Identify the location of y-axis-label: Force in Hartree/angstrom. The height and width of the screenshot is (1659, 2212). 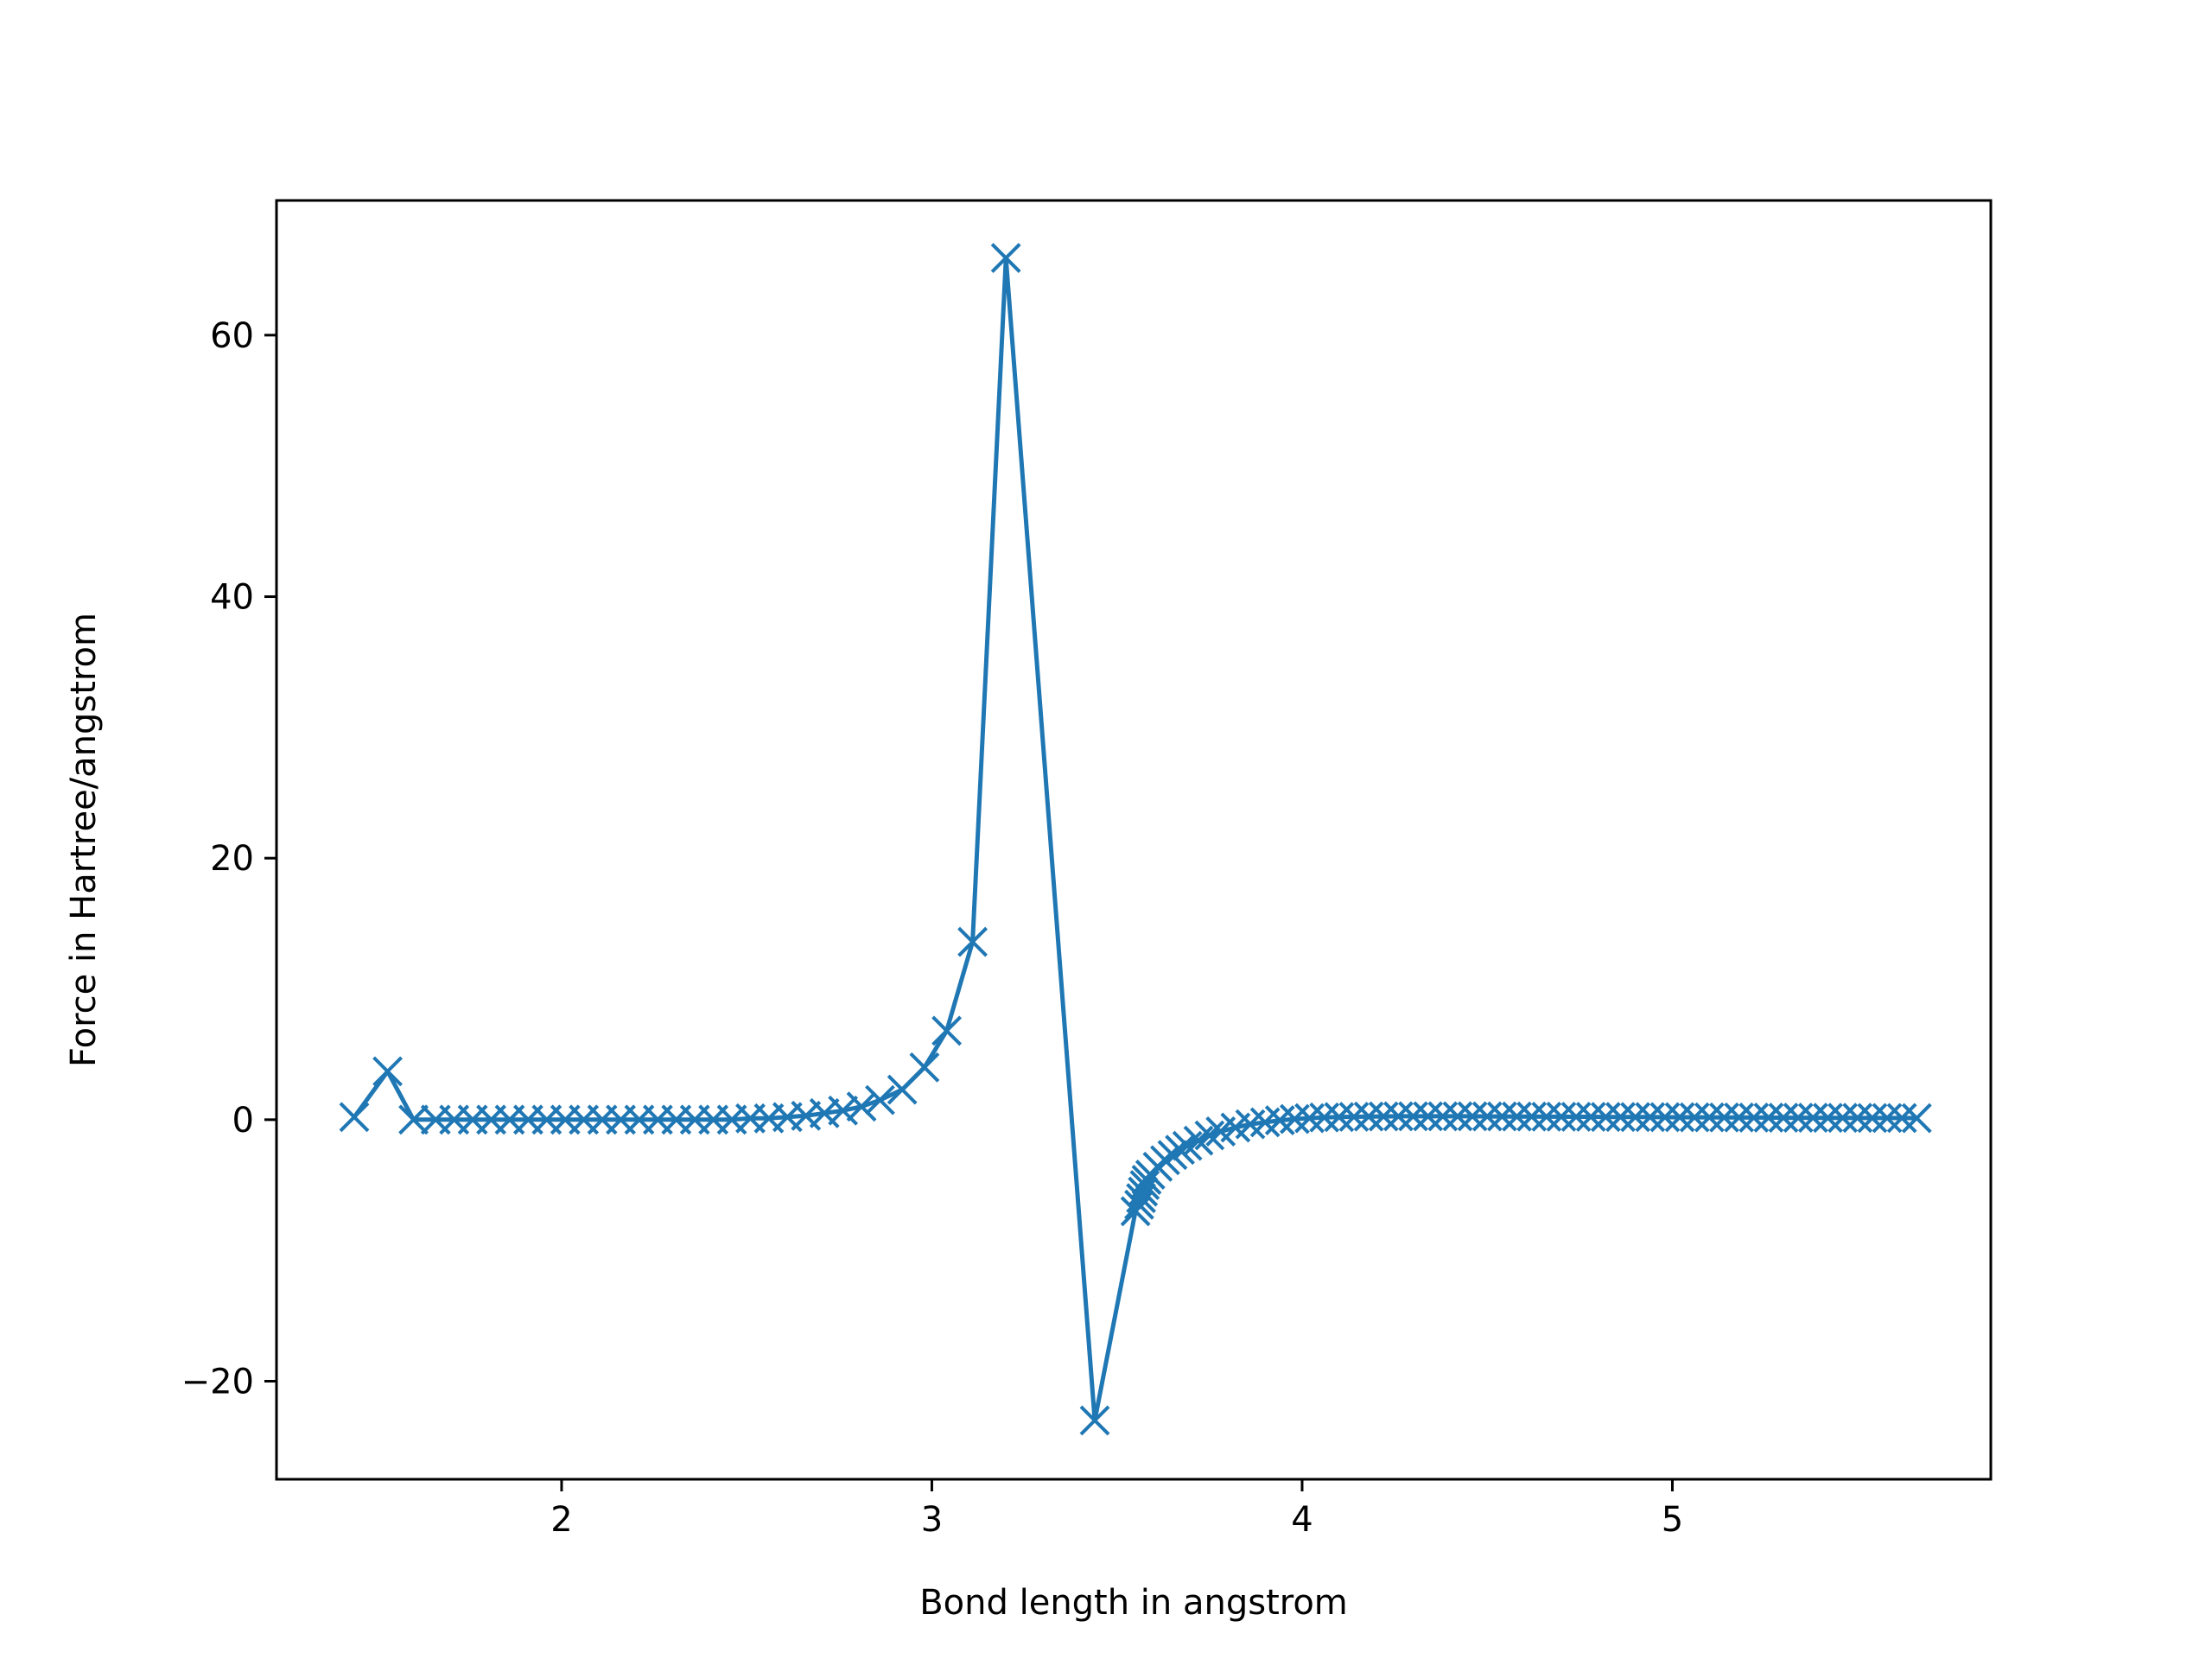
(84, 840).